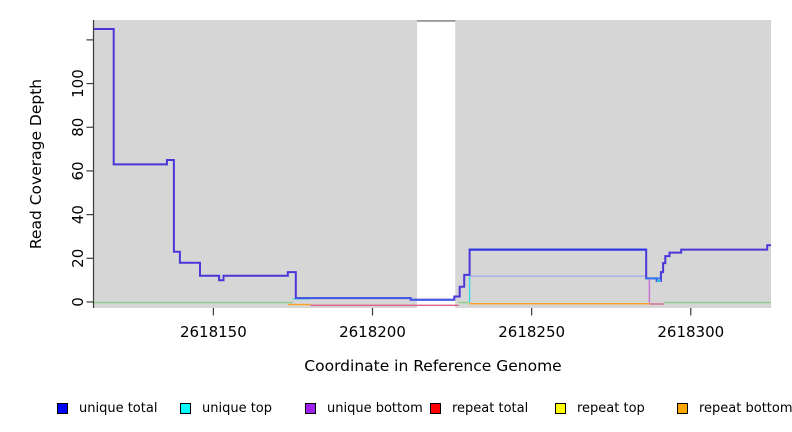 The width and height of the screenshot is (792, 432). Describe the element at coordinates (78, 127) in the screenshot. I see `y-tick-label: 80` at that location.